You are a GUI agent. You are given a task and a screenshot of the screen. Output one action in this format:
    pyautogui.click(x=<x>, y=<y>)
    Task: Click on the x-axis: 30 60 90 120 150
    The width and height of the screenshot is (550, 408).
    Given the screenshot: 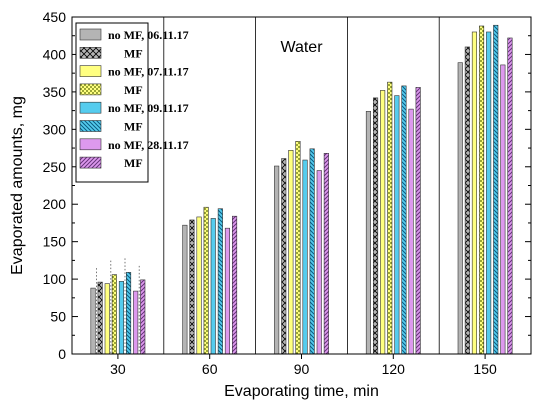 What is the action you would take?
    pyautogui.click(x=303, y=365)
    